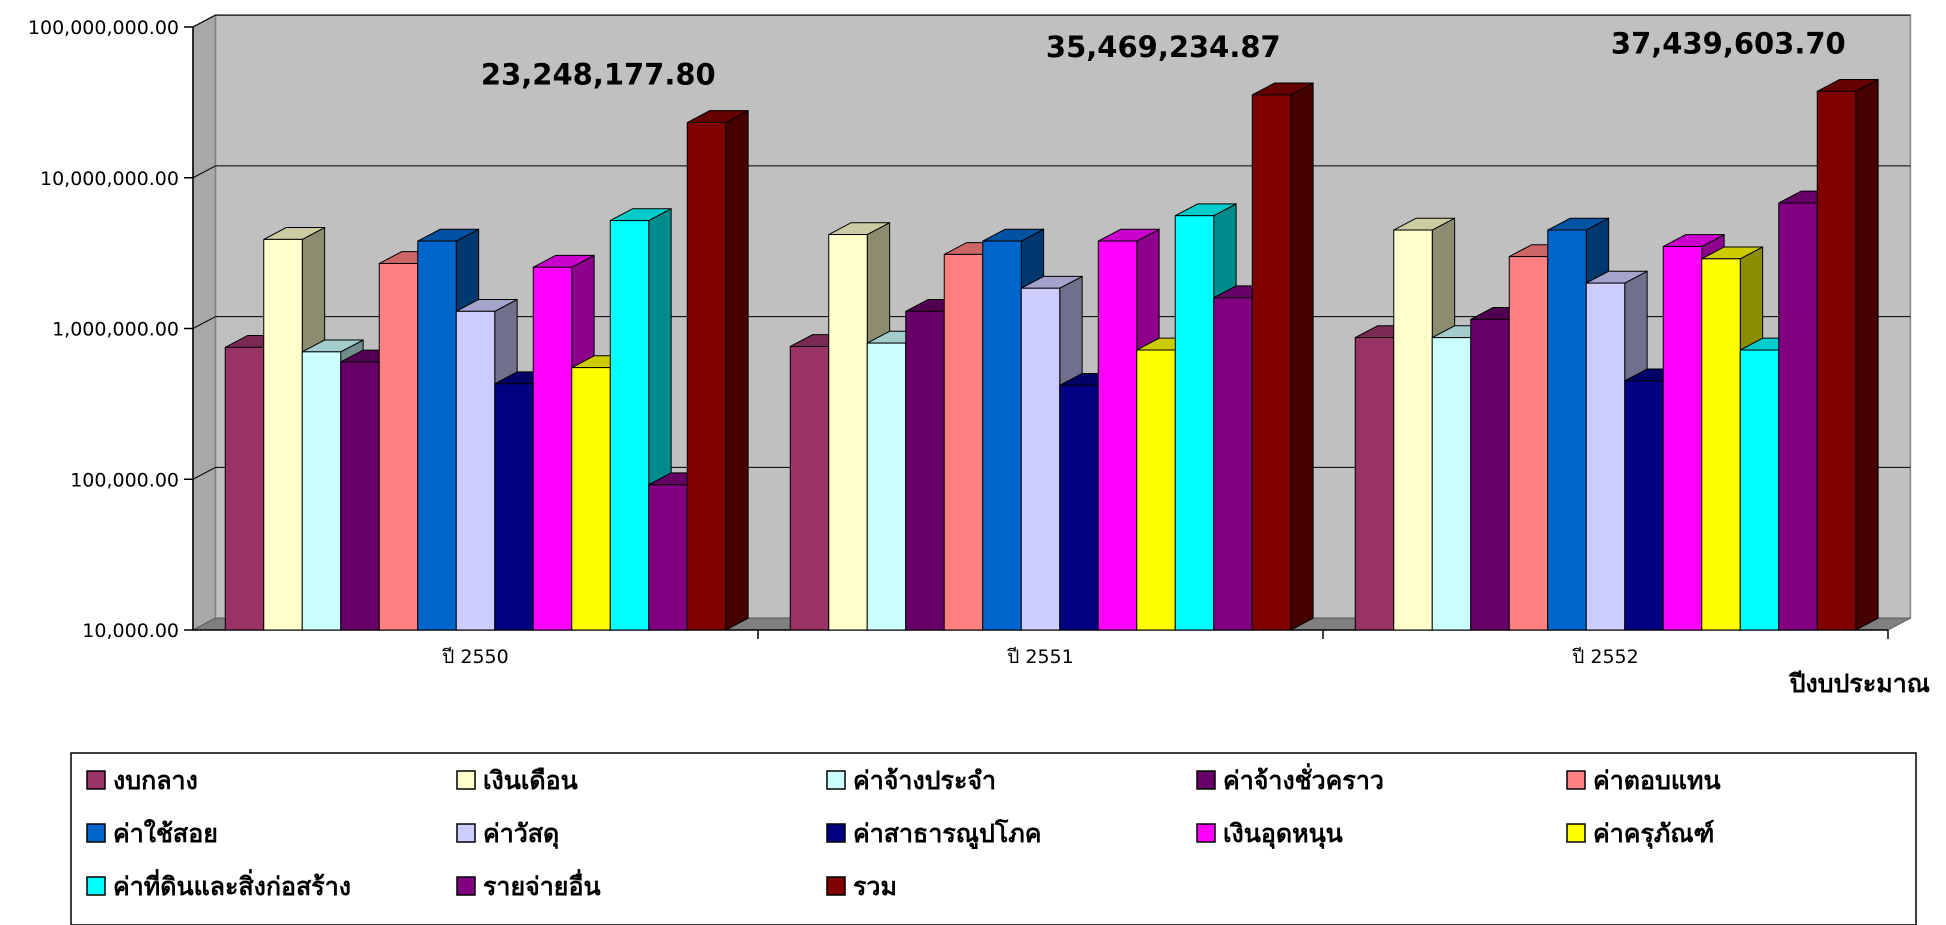  What do you see at coordinates (542, 885) in the screenshot?
I see `legend-label: รายจ่ายอื่น` at bounding box center [542, 885].